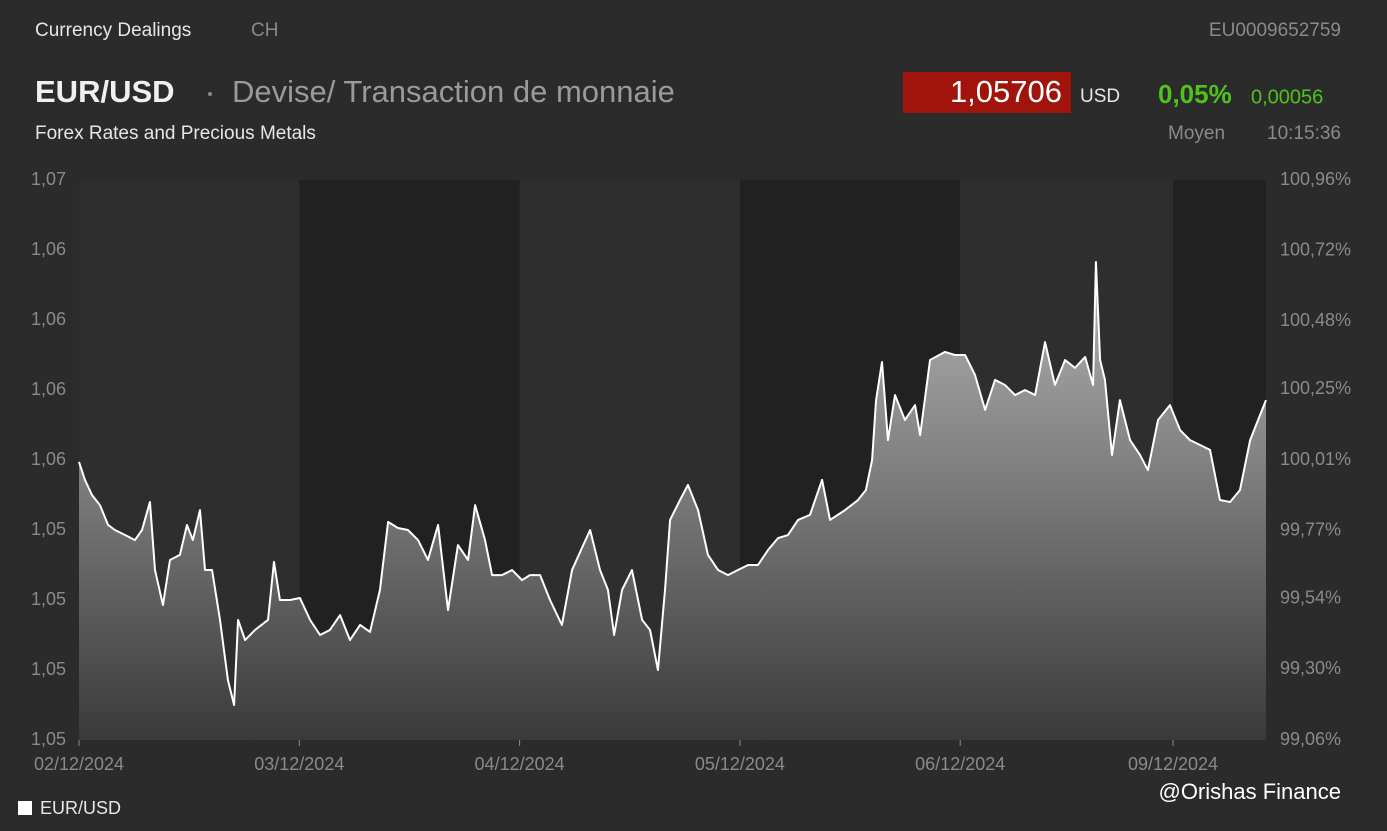 This screenshot has height=831, width=1387. What do you see at coordinates (1315, 459) in the screenshot?
I see `y2-tick-label: 100,01%` at bounding box center [1315, 459].